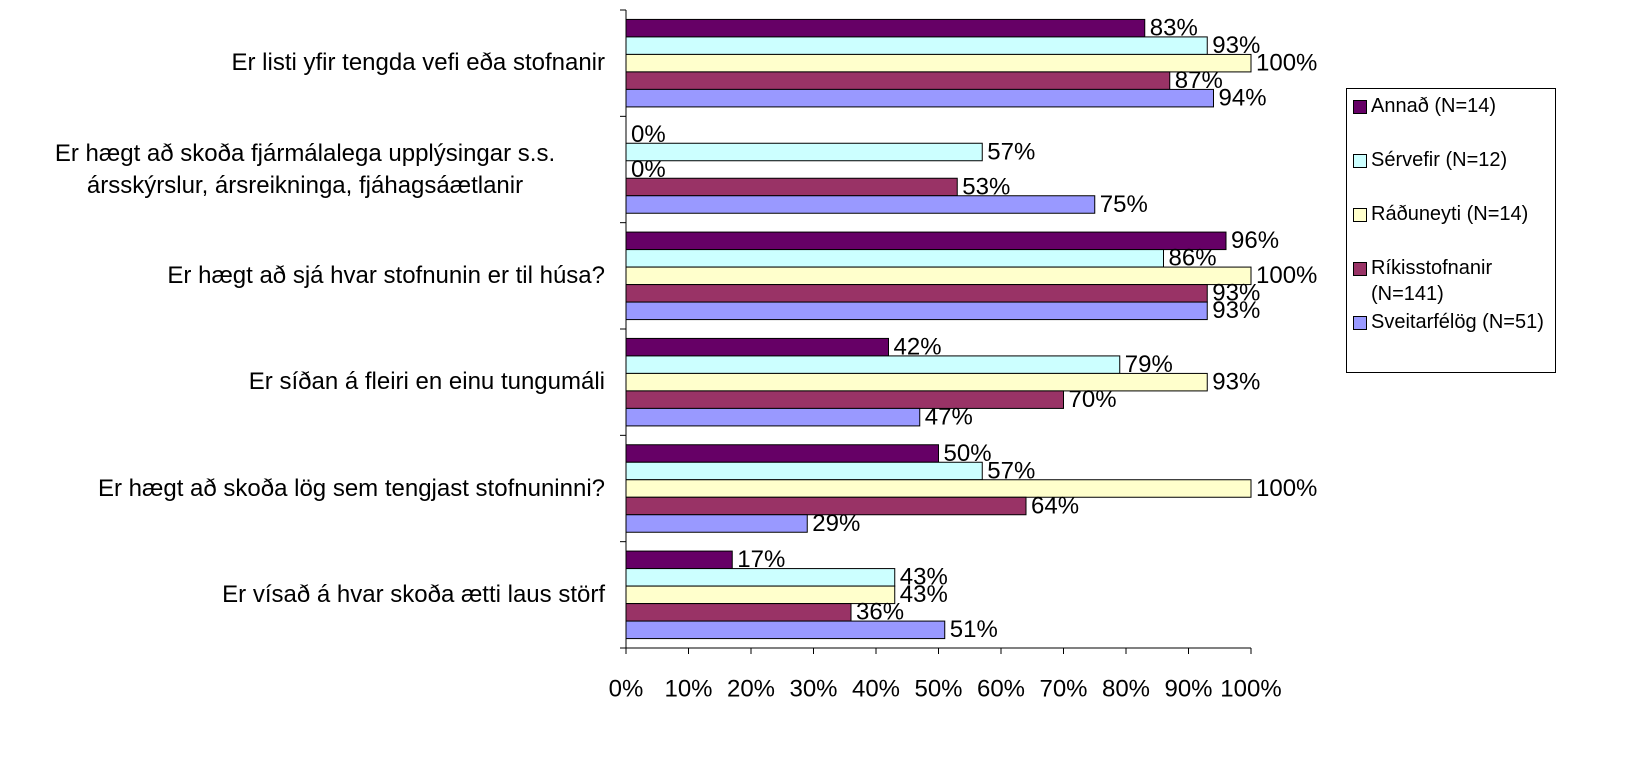  I want to click on category-label: Er síðan á fleiri en einu tungumáli, so click(302, 382).